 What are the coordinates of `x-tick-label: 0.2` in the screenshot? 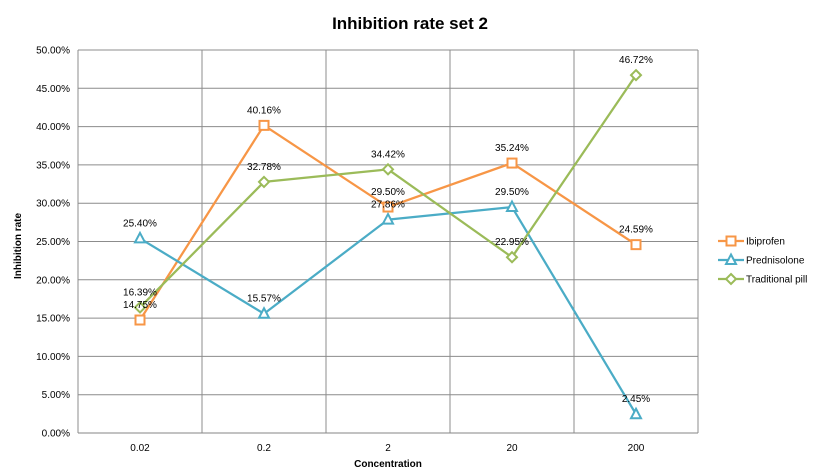 It's located at (264, 448).